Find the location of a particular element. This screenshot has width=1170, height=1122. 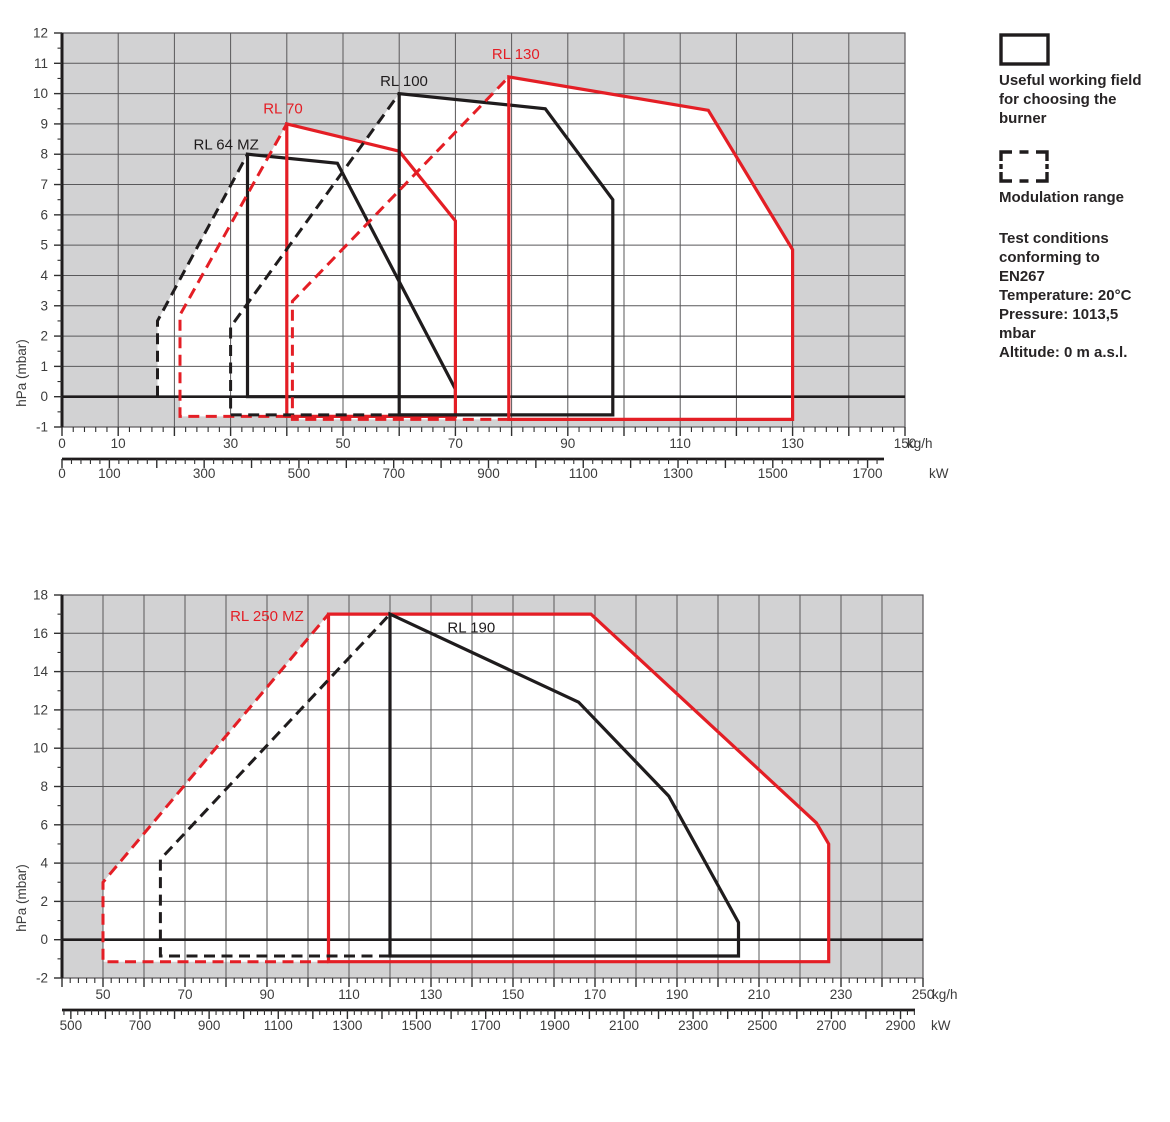

kgh-tick-label: 230 is located at coordinates (841, 994).